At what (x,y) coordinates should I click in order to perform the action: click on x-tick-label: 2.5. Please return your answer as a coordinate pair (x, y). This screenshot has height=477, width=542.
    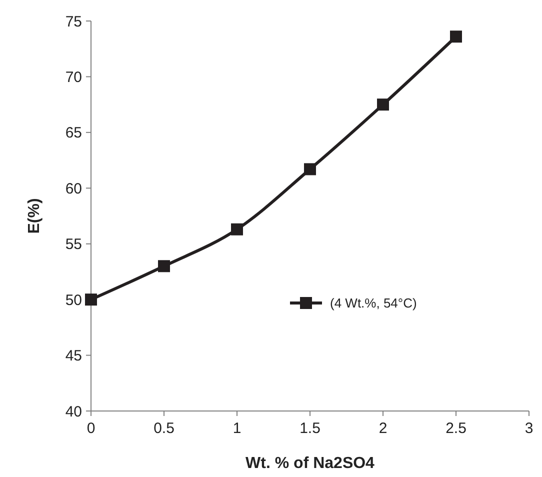
    Looking at the image, I should click on (456, 428).